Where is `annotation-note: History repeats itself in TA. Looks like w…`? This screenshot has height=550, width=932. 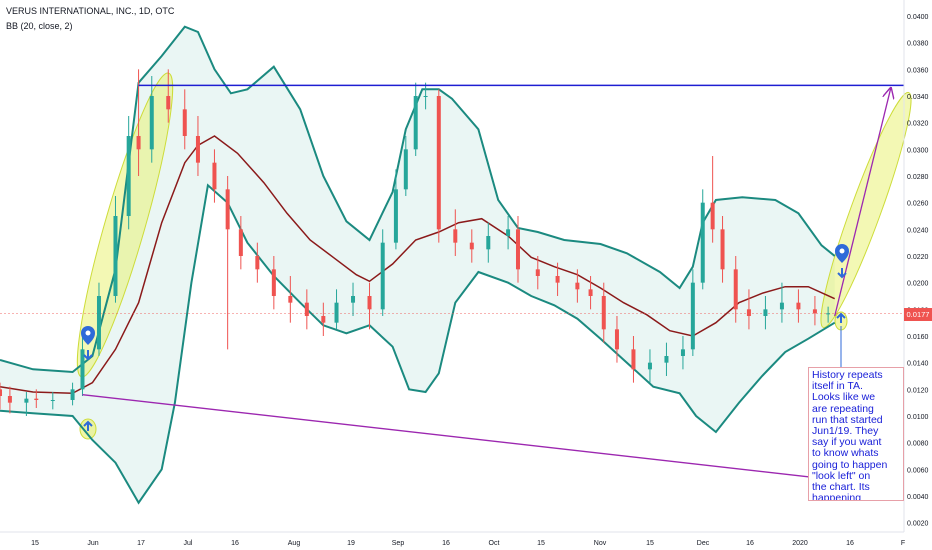
annotation-note: History repeats itself in TA. Looks like w… is located at coordinates (856, 434).